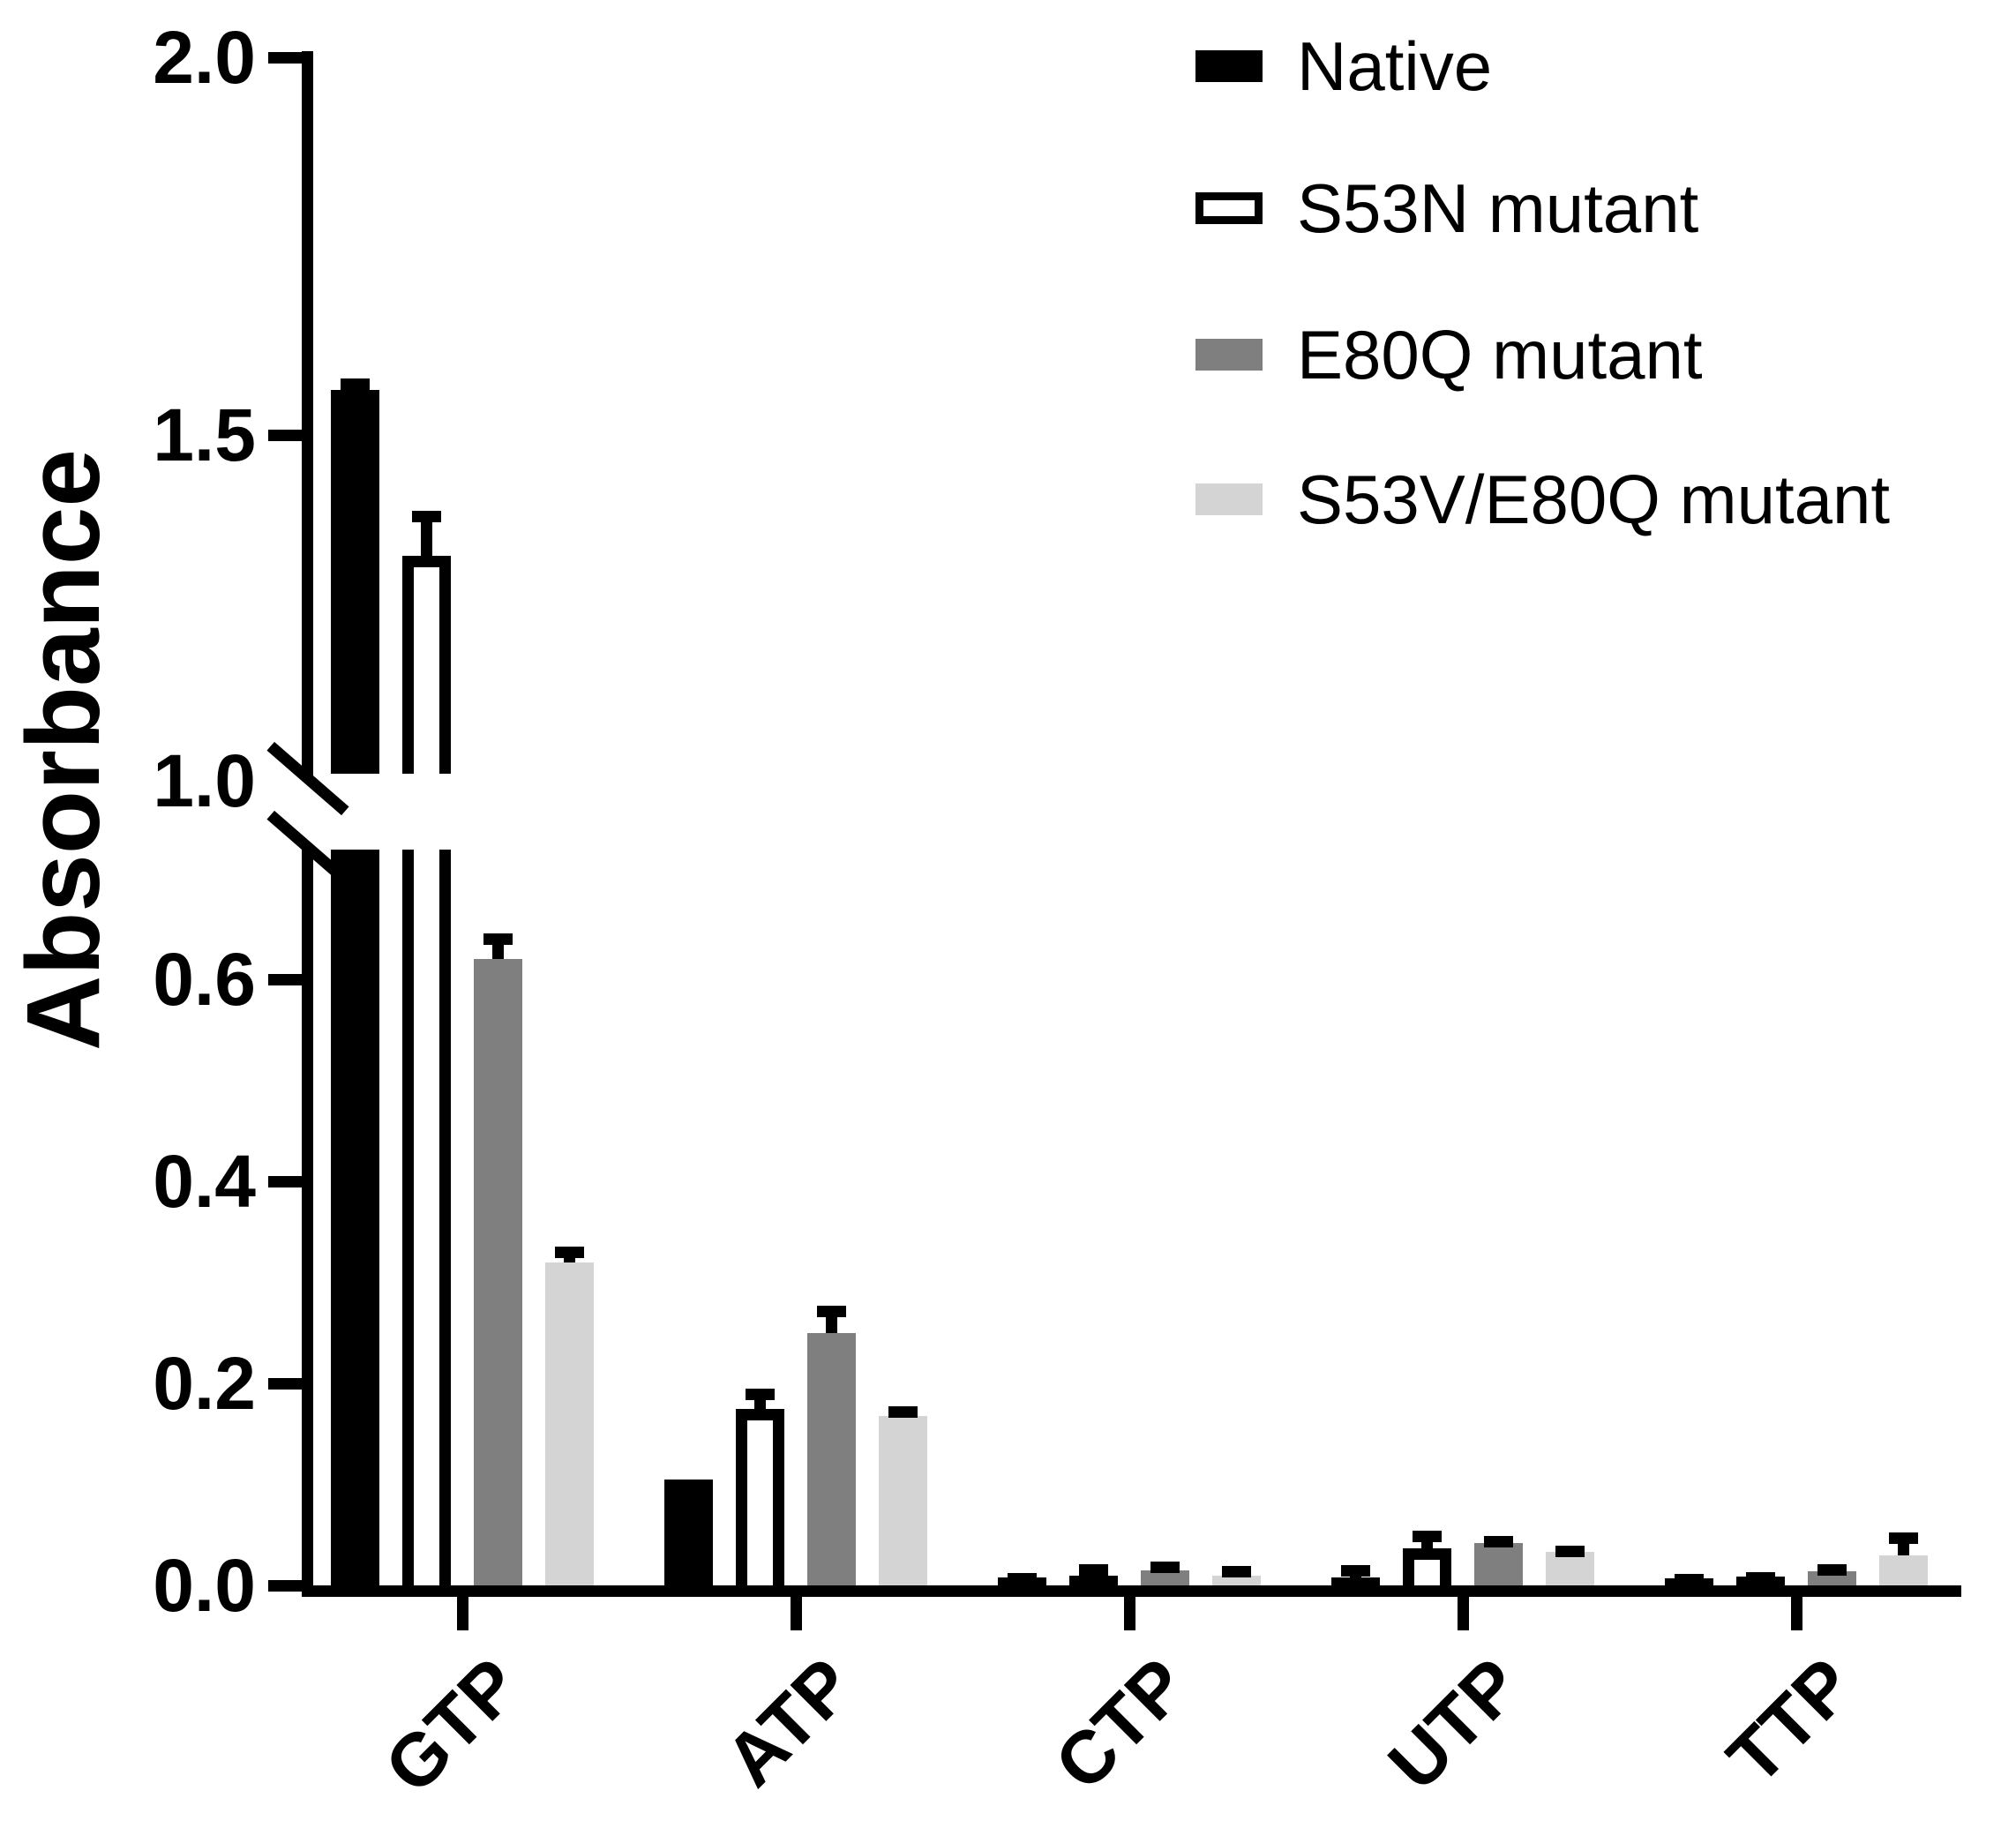 This screenshot has height=1843, width=2016. Describe the element at coordinates (1500, 354) in the screenshot. I see `legend-label-3: E80Q mutant` at that location.